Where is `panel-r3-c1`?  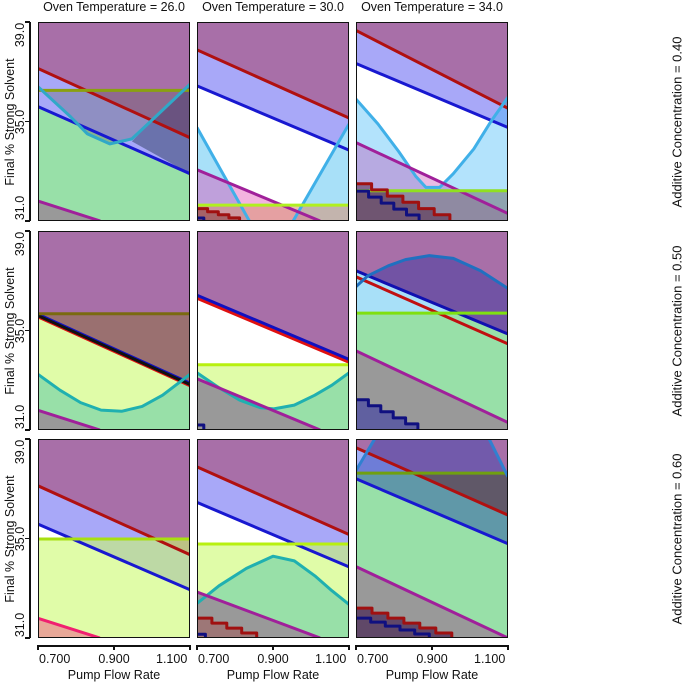 panel-r3-c1 is located at coordinates (114, 538).